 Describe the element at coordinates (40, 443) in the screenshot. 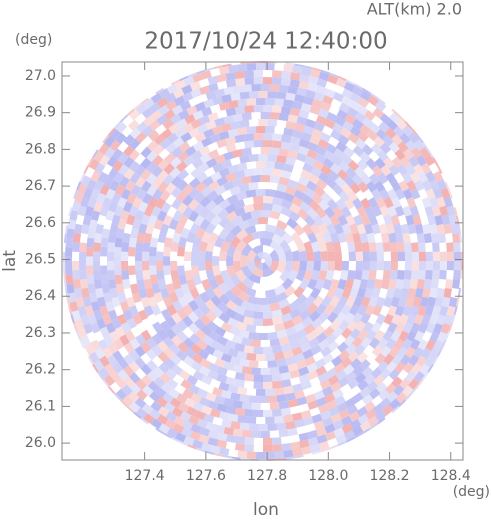

I see `y-tick-label: 26.0` at that location.